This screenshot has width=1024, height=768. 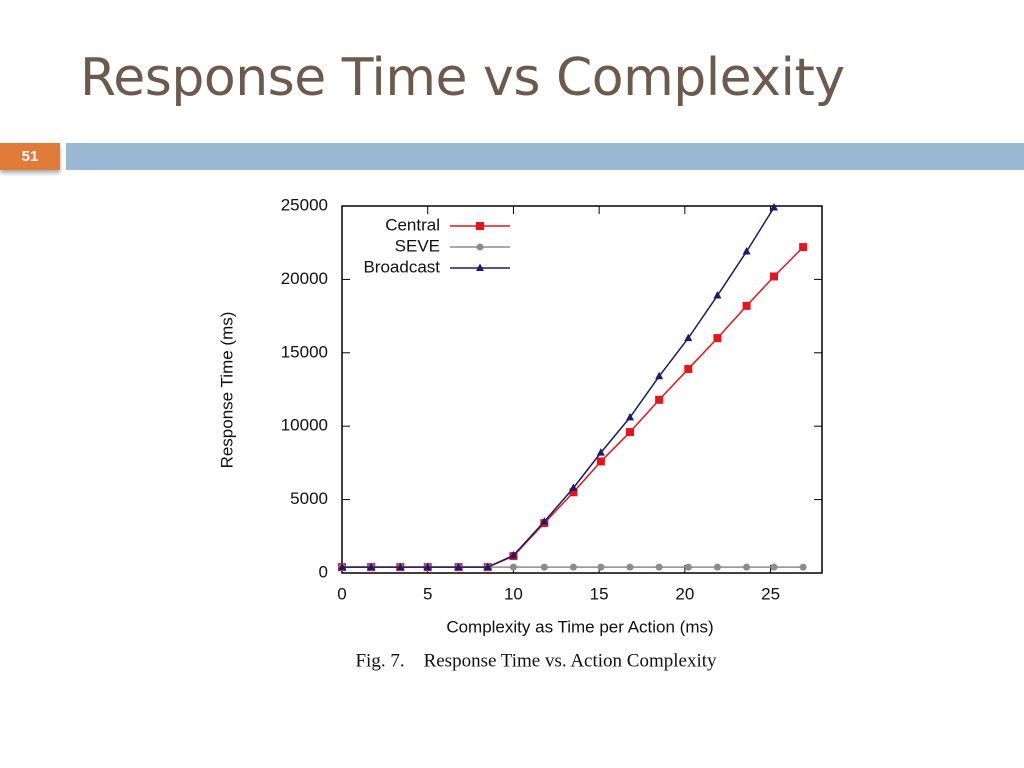 I want to click on y-tick-label: 25000, so click(x=304, y=204).